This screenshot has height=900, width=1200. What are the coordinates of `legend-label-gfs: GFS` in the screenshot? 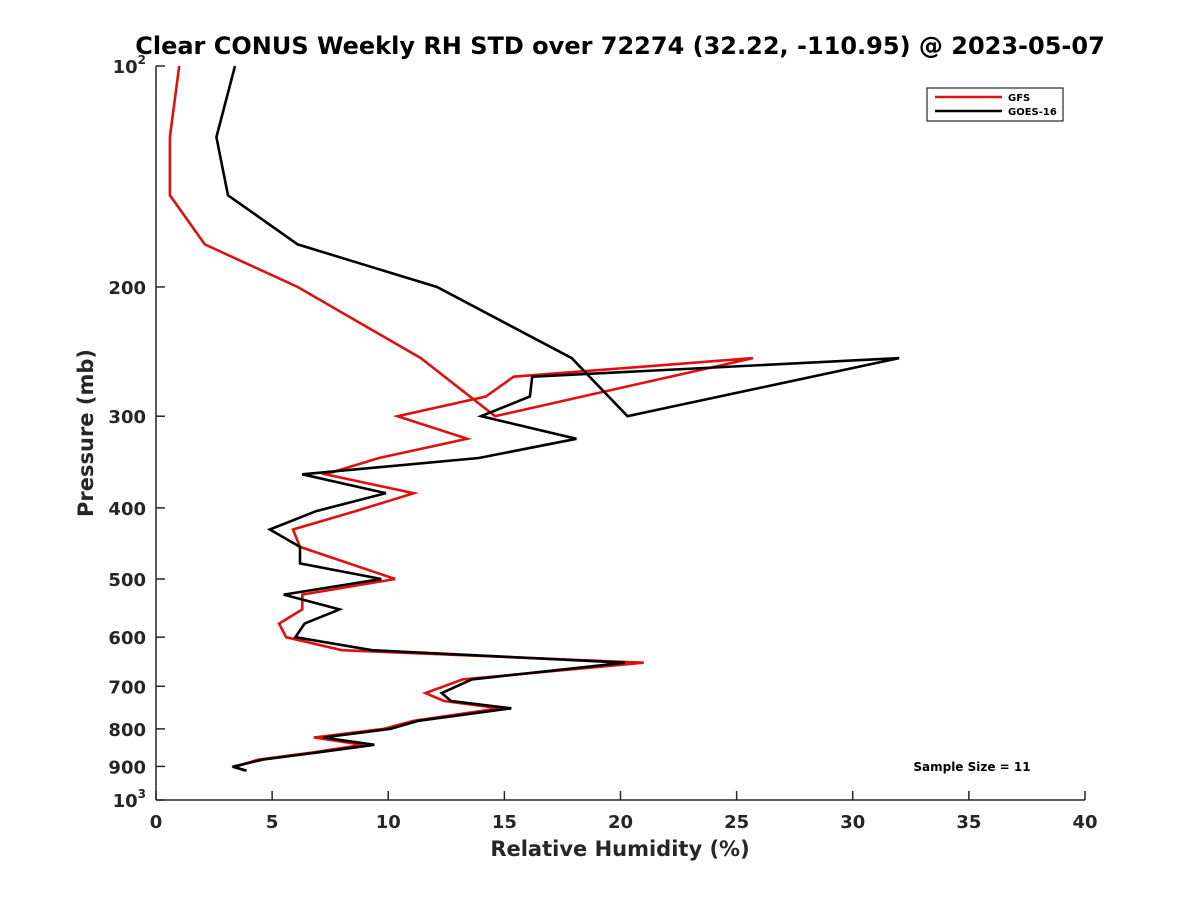 It's located at (1019, 98).